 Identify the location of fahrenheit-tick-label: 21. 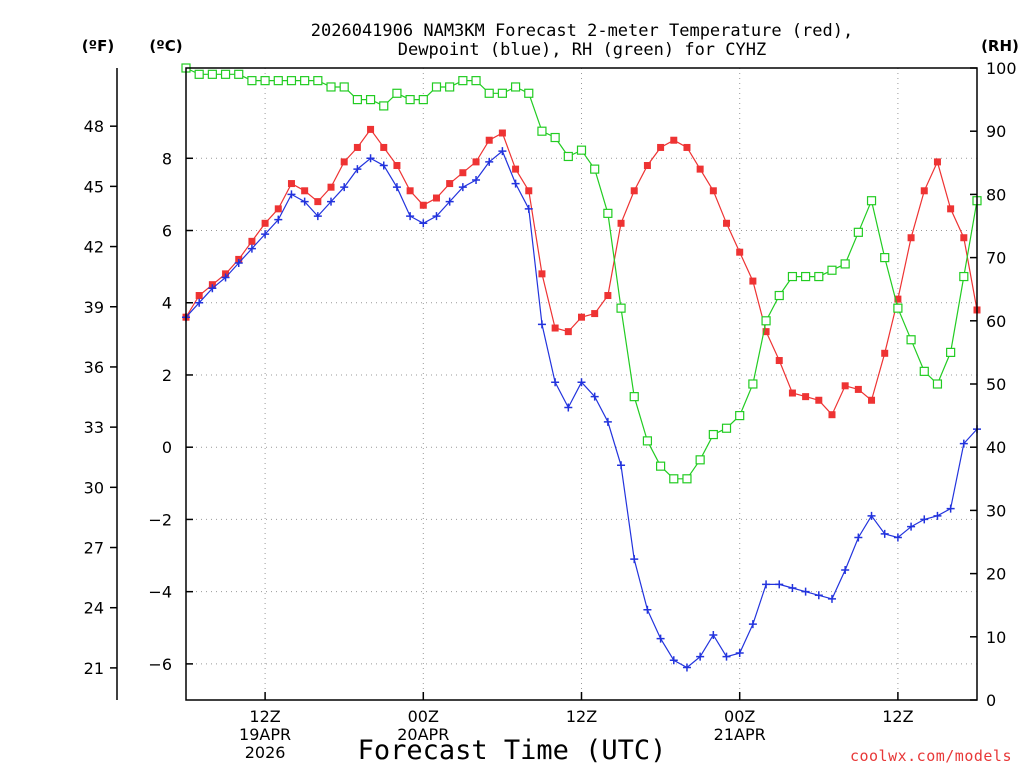
(94, 668).